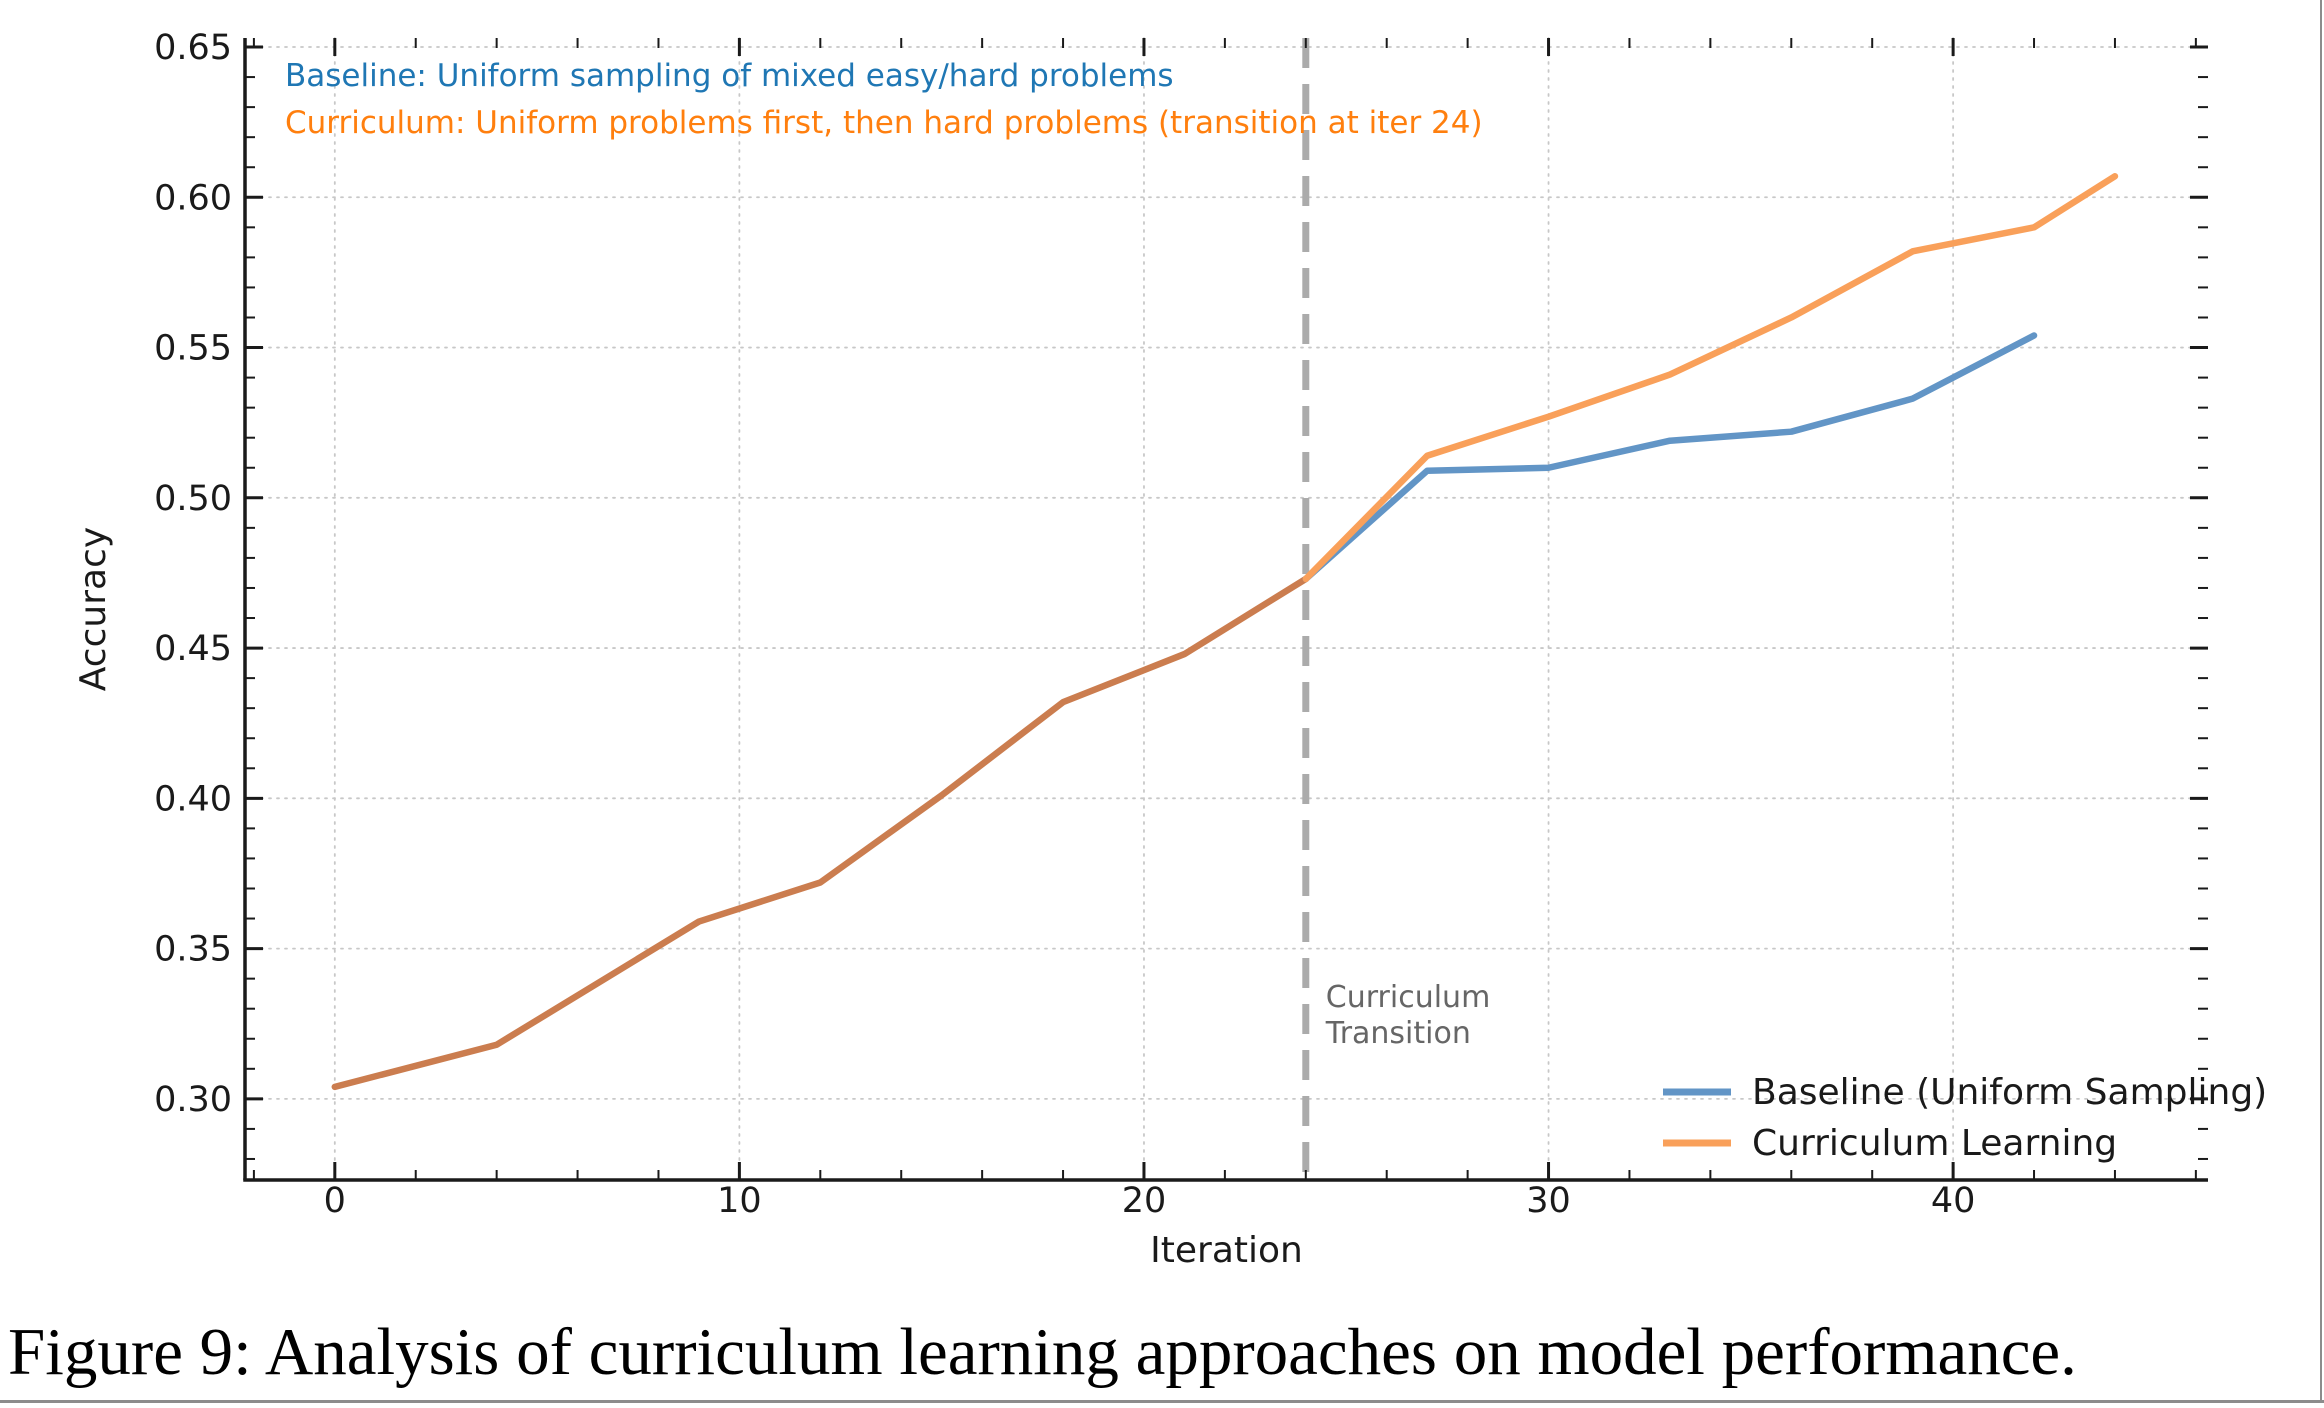  I want to click on baseline-line, so click(1670, 457).